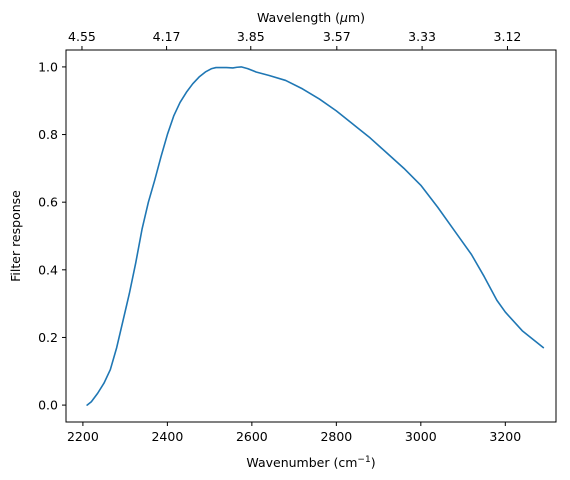  I want to click on top-tick-label: 3.33, so click(422, 36).